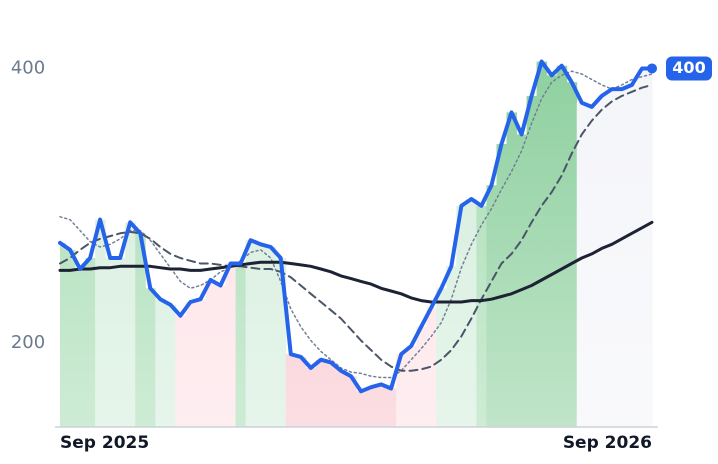 This screenshot has width=718, height=464. I want to click on last-value-label: 400, so click(688, 67).